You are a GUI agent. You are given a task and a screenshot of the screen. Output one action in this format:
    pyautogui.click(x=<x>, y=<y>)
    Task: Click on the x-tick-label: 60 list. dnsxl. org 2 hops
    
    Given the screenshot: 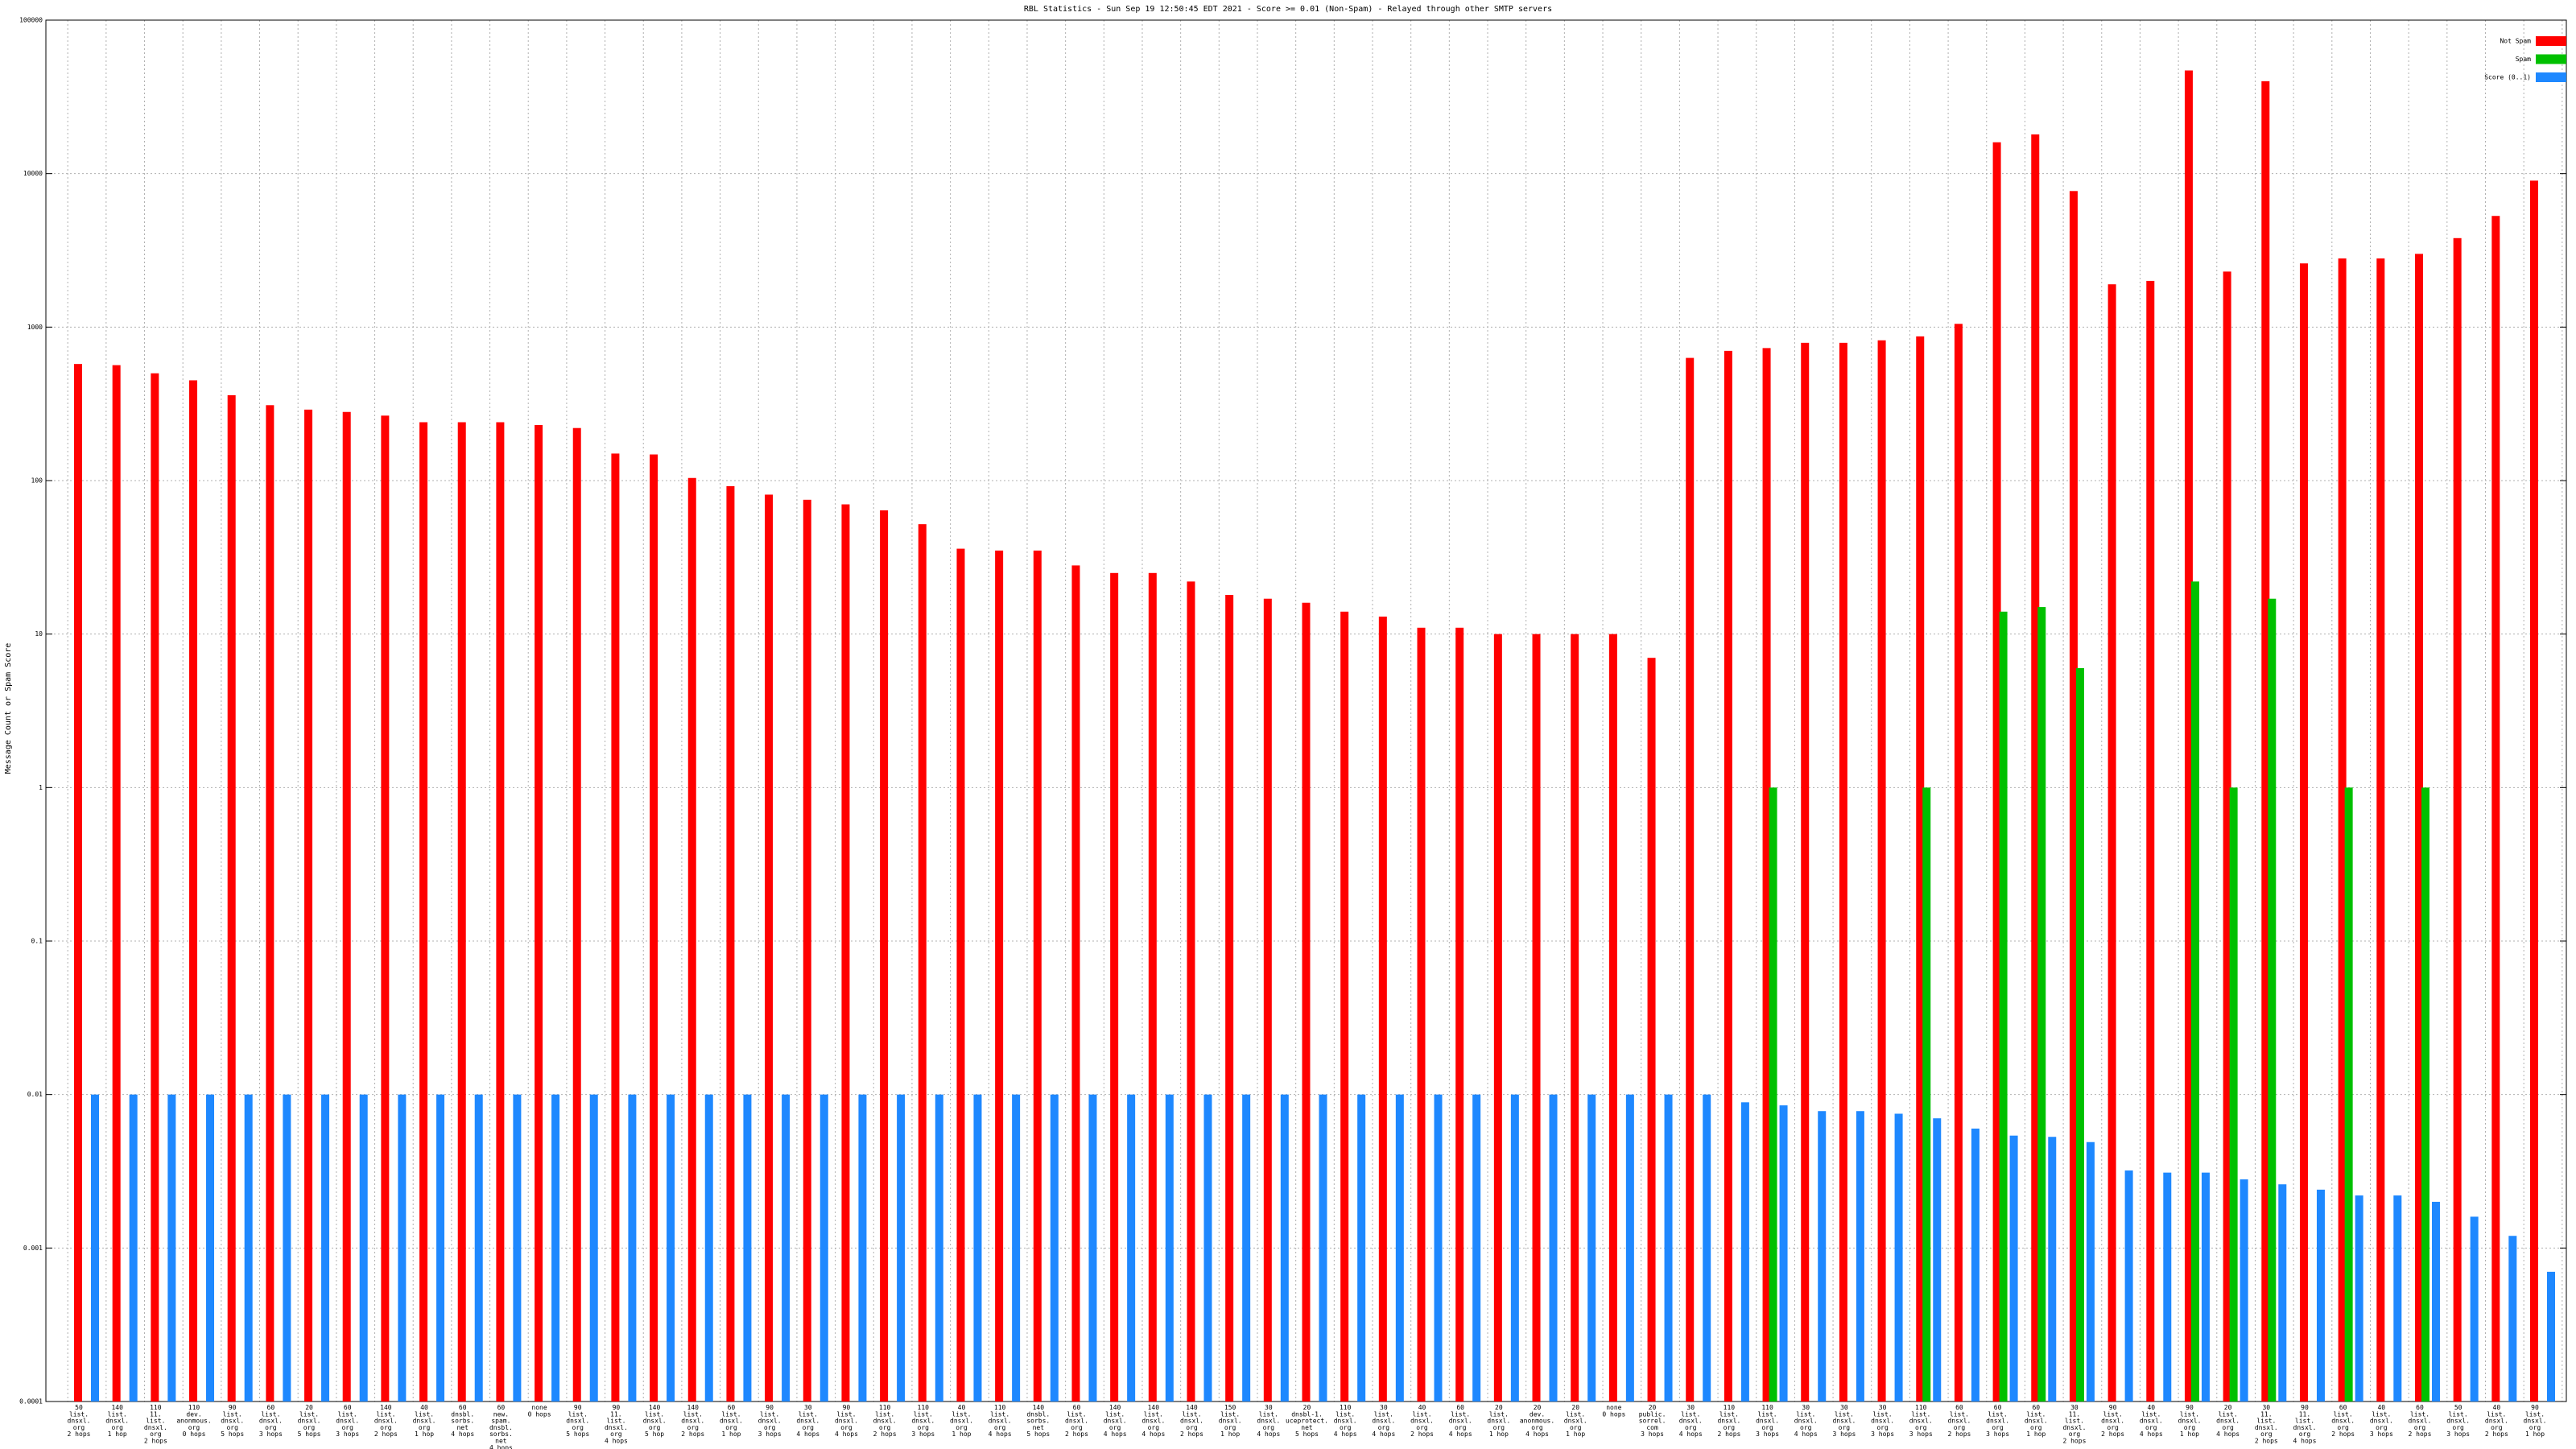 What is the action you would take?
    pyautogui.click(x=1076, y=1421)
    